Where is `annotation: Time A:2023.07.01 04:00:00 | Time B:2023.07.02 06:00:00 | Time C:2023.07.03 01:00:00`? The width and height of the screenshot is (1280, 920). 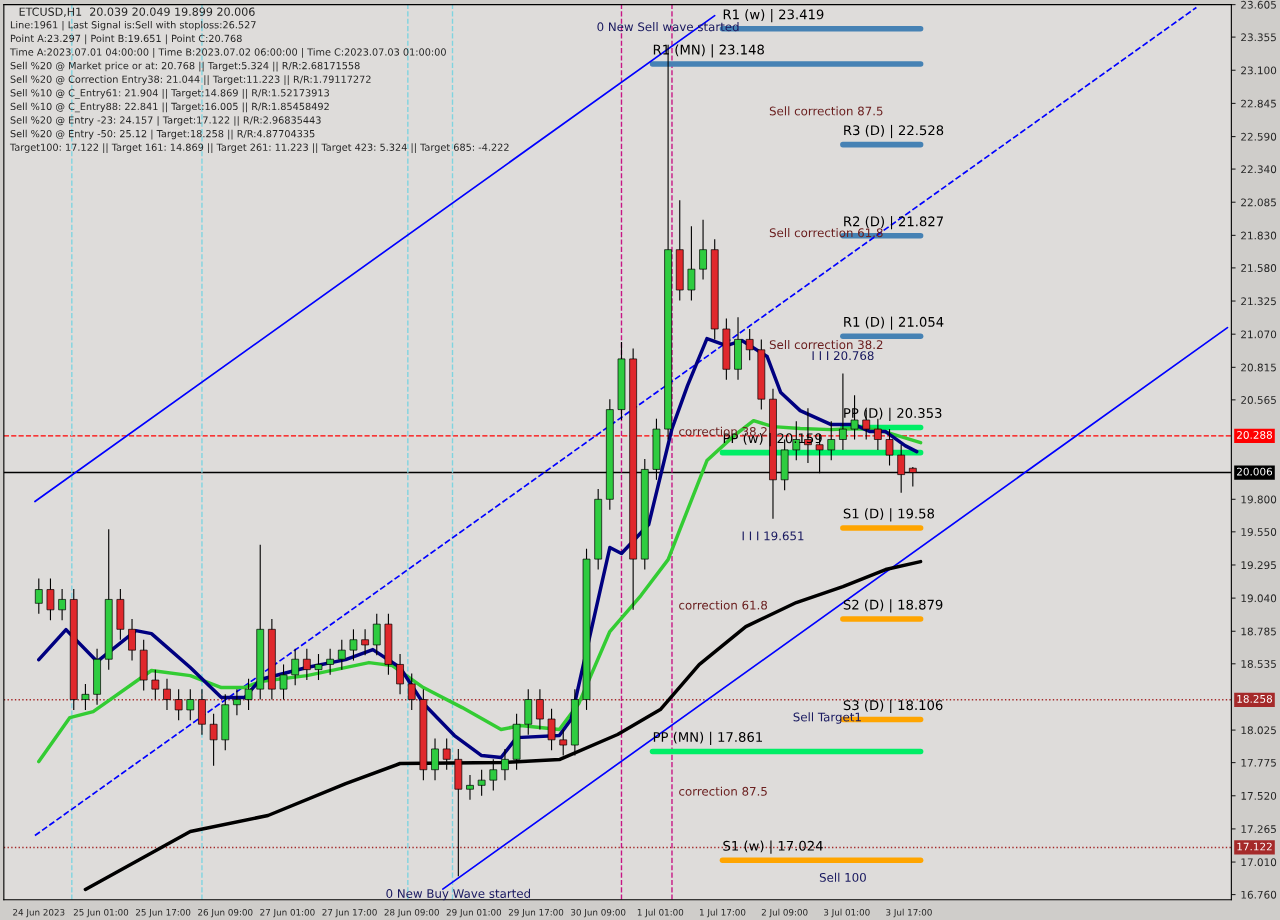 annotation: Time A:2023.07.01 04:00:00 | Time B:2023.07.02 06:00:00 | Time C:2023.07.03 01:00:00 is located at coordinates (227, 53).